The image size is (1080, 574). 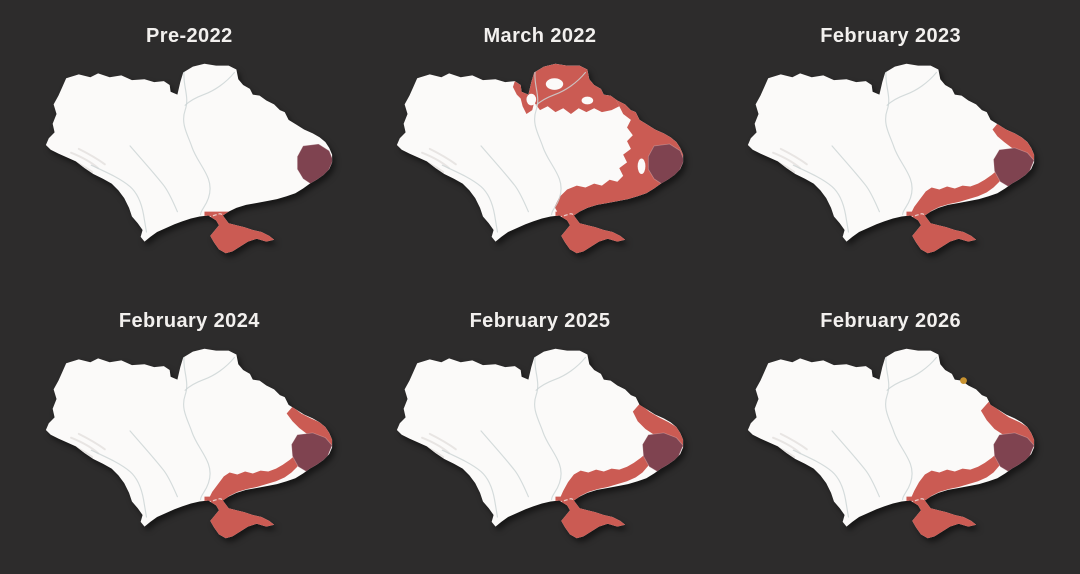 I want to click on map-title-february-2023: February 2023, so click(x=891, y=36).